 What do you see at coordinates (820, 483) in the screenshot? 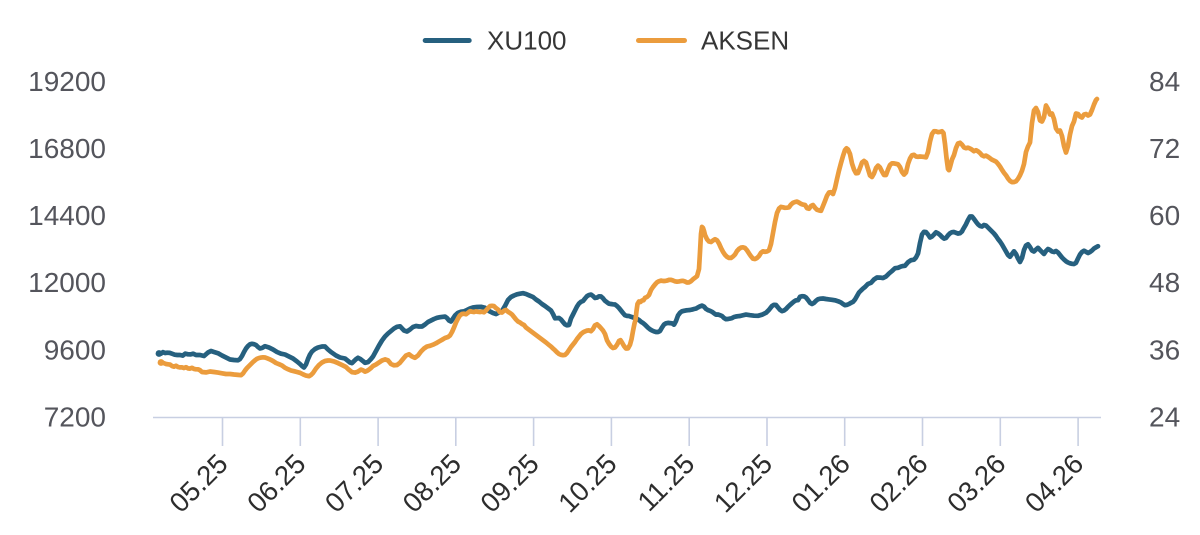
I see `svg-text: 01.26` at bounding box center [820, 483].